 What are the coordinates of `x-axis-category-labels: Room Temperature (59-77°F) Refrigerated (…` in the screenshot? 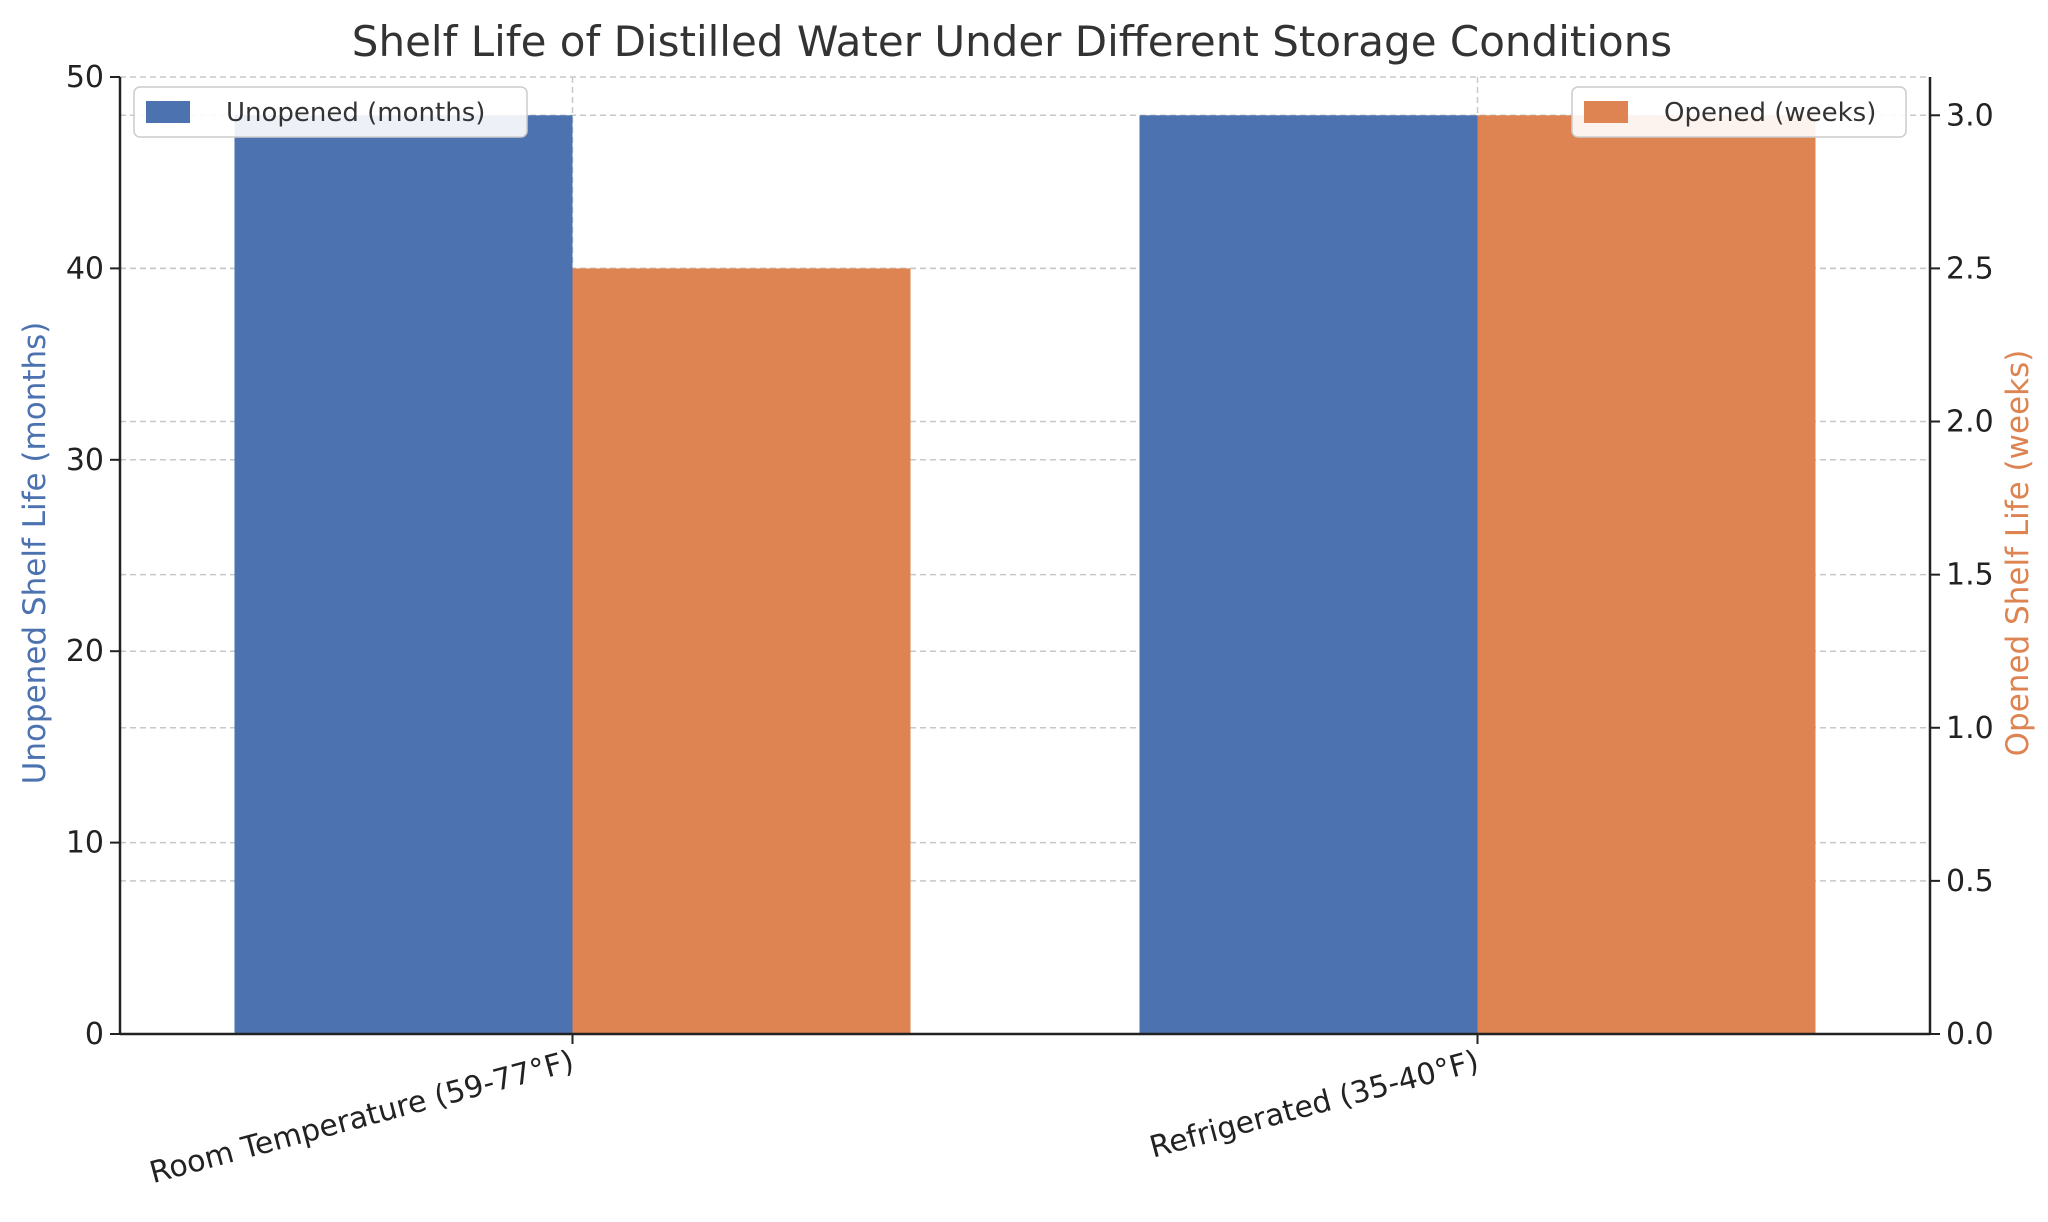 It's located at (814, 1112).